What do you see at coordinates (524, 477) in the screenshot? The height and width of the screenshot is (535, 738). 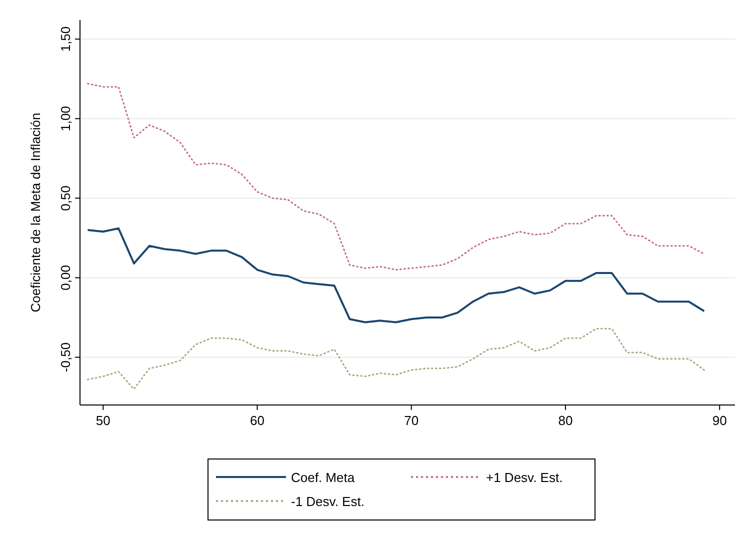 I see `legend-label: +1 Desv. Est.` at bounding box center [524, 477].